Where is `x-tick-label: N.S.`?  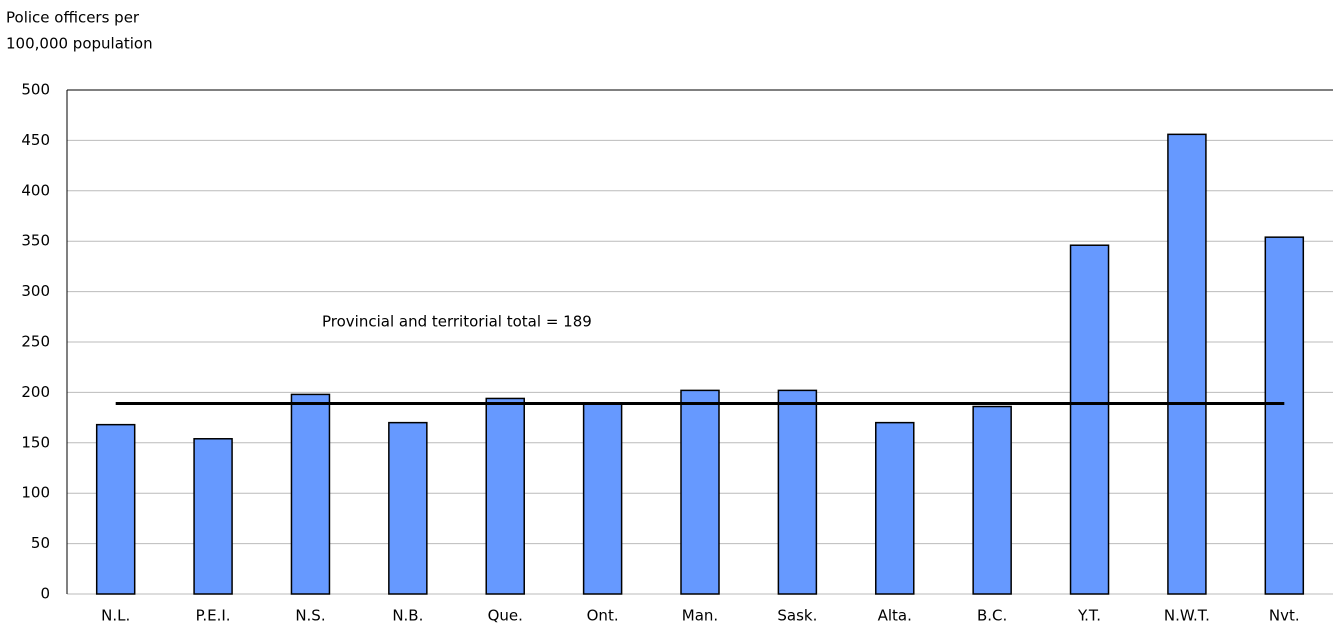 x-tick-label: N.S. is located at coordinates (310, 616).